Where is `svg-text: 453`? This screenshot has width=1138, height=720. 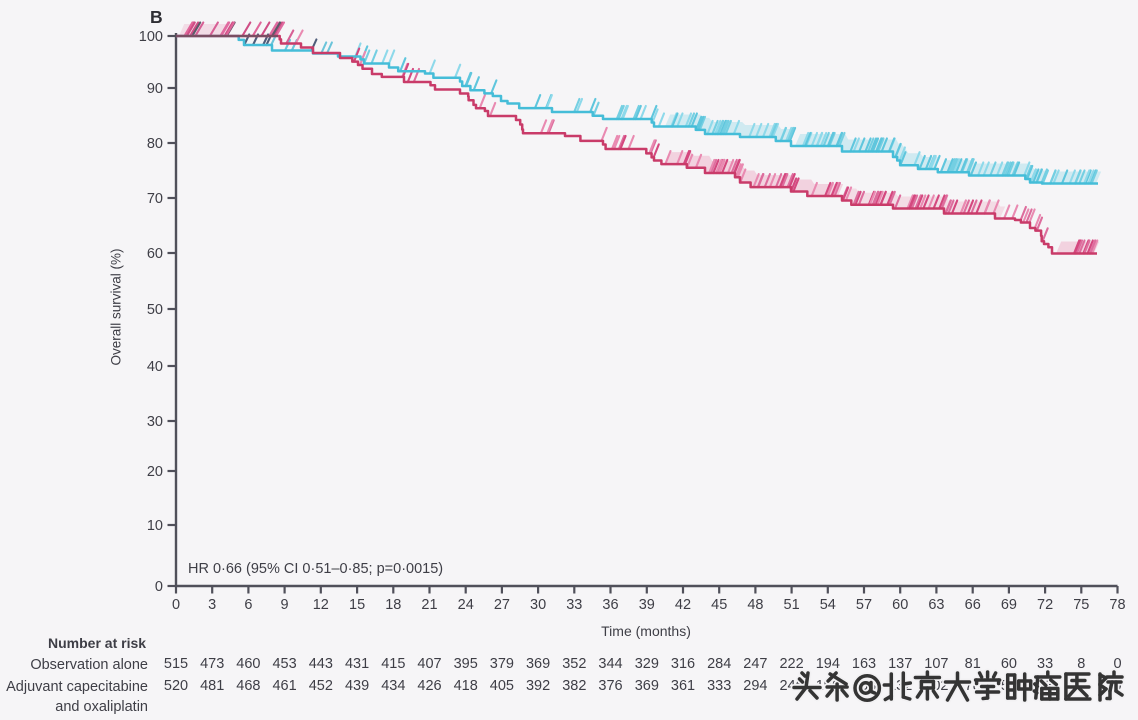 svg-text: 453 is located at coordinates (284, 664).